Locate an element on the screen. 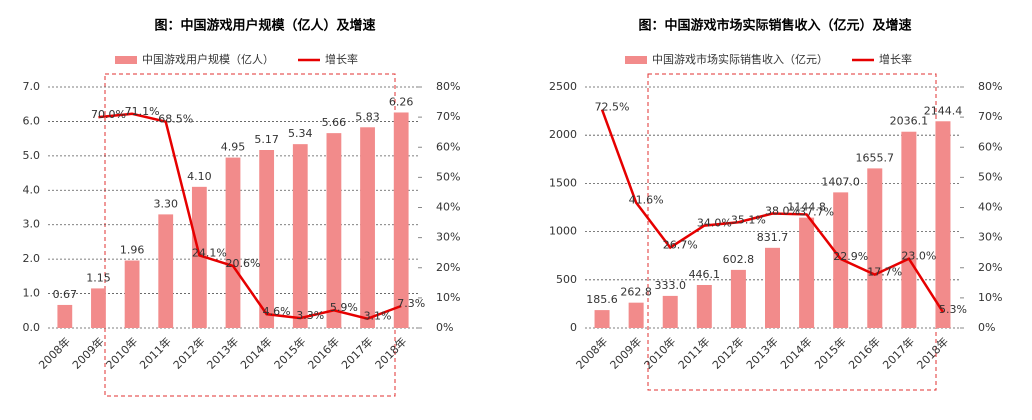  y-tick-label: 2500 is located at coordinates (563, 86).